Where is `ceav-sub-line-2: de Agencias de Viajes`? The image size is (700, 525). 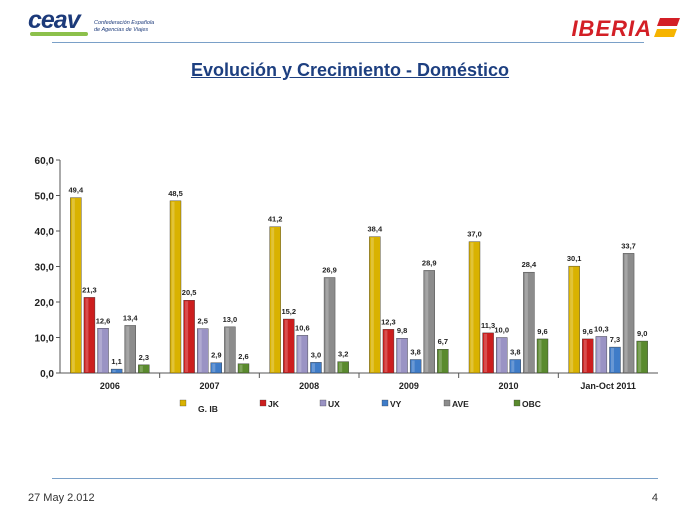
ceav-sub-line-2: de Agencias de Viajes is located at coordinates (121, 29).